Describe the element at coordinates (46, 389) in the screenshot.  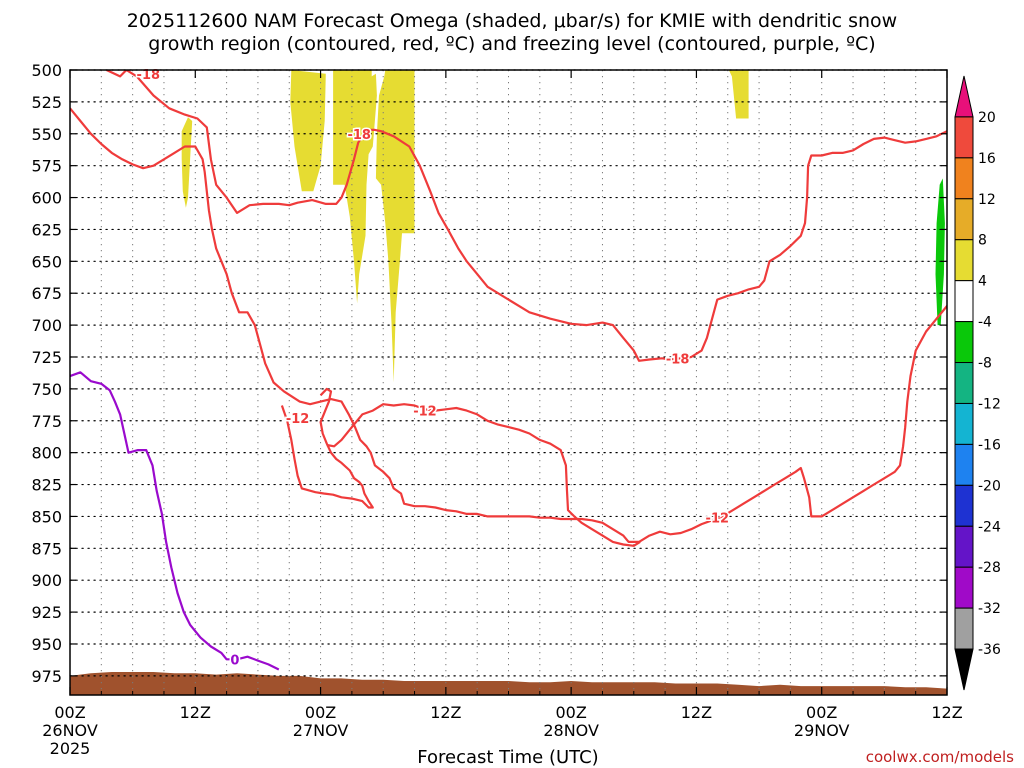
I see `y-tick-label: 750` at that location.